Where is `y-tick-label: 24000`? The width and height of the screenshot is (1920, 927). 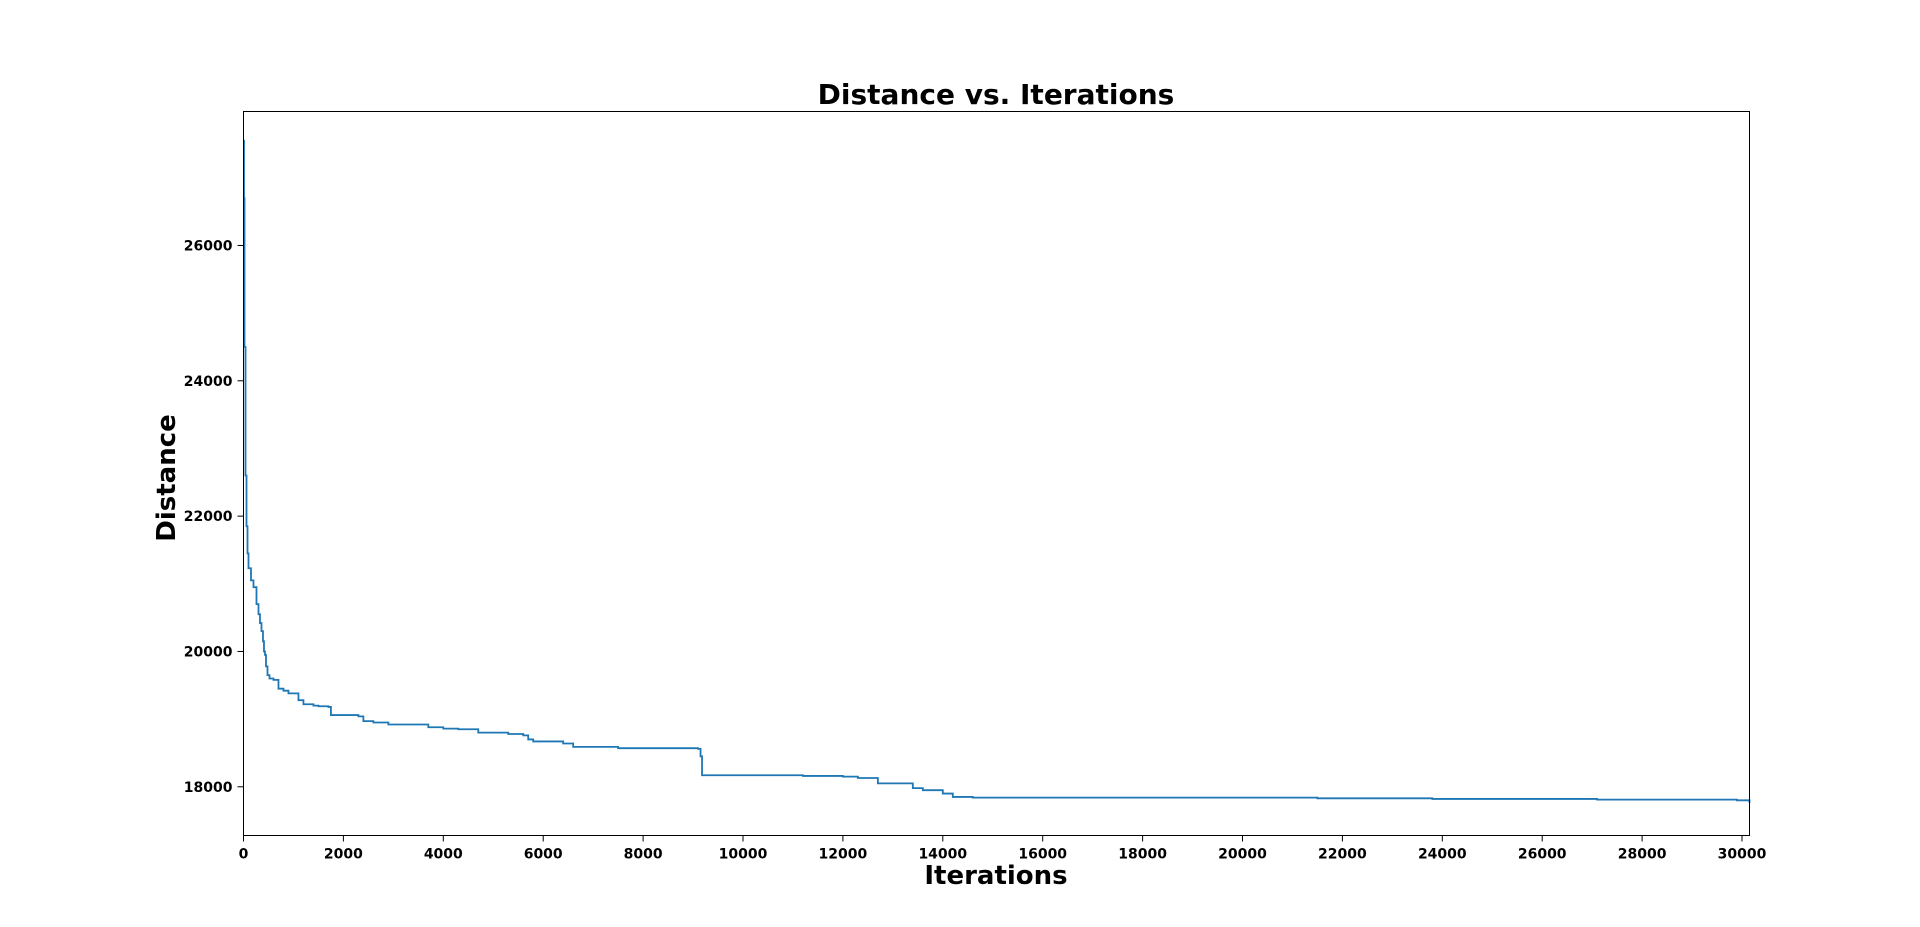
y-tick-label: 24000 is located at coordinates (208, 382).